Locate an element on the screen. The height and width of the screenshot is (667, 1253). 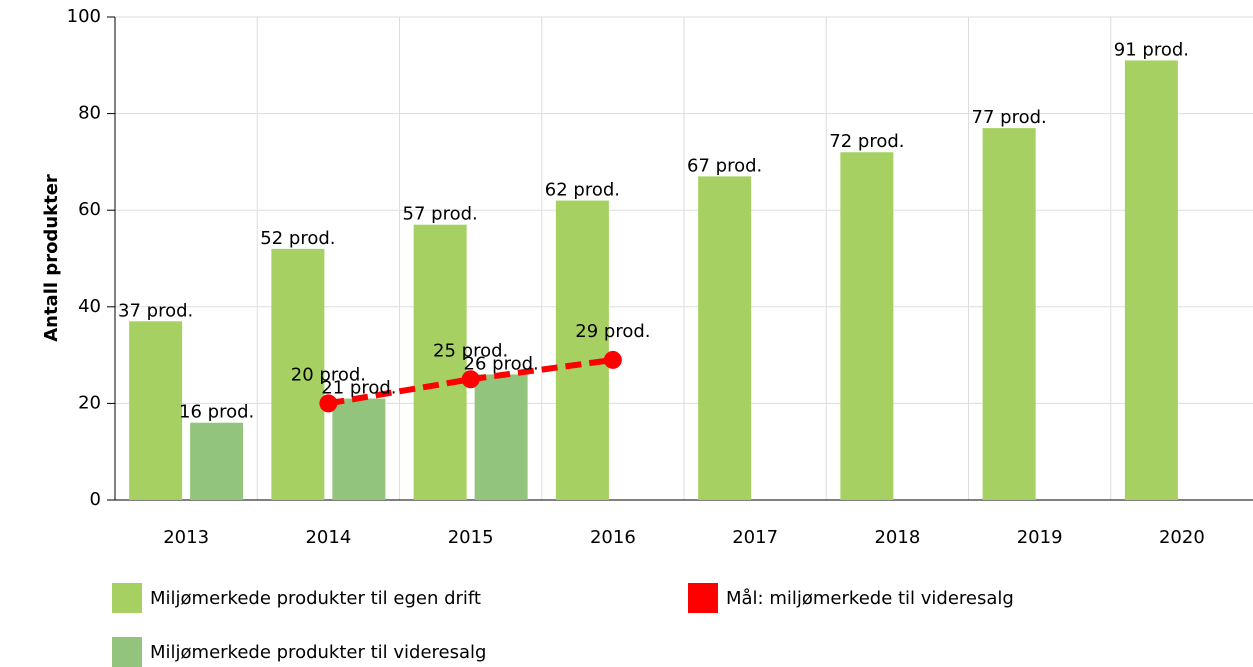
legend-label: Miljømerkede produkter til videresalg is located at coordinates (318, 652).